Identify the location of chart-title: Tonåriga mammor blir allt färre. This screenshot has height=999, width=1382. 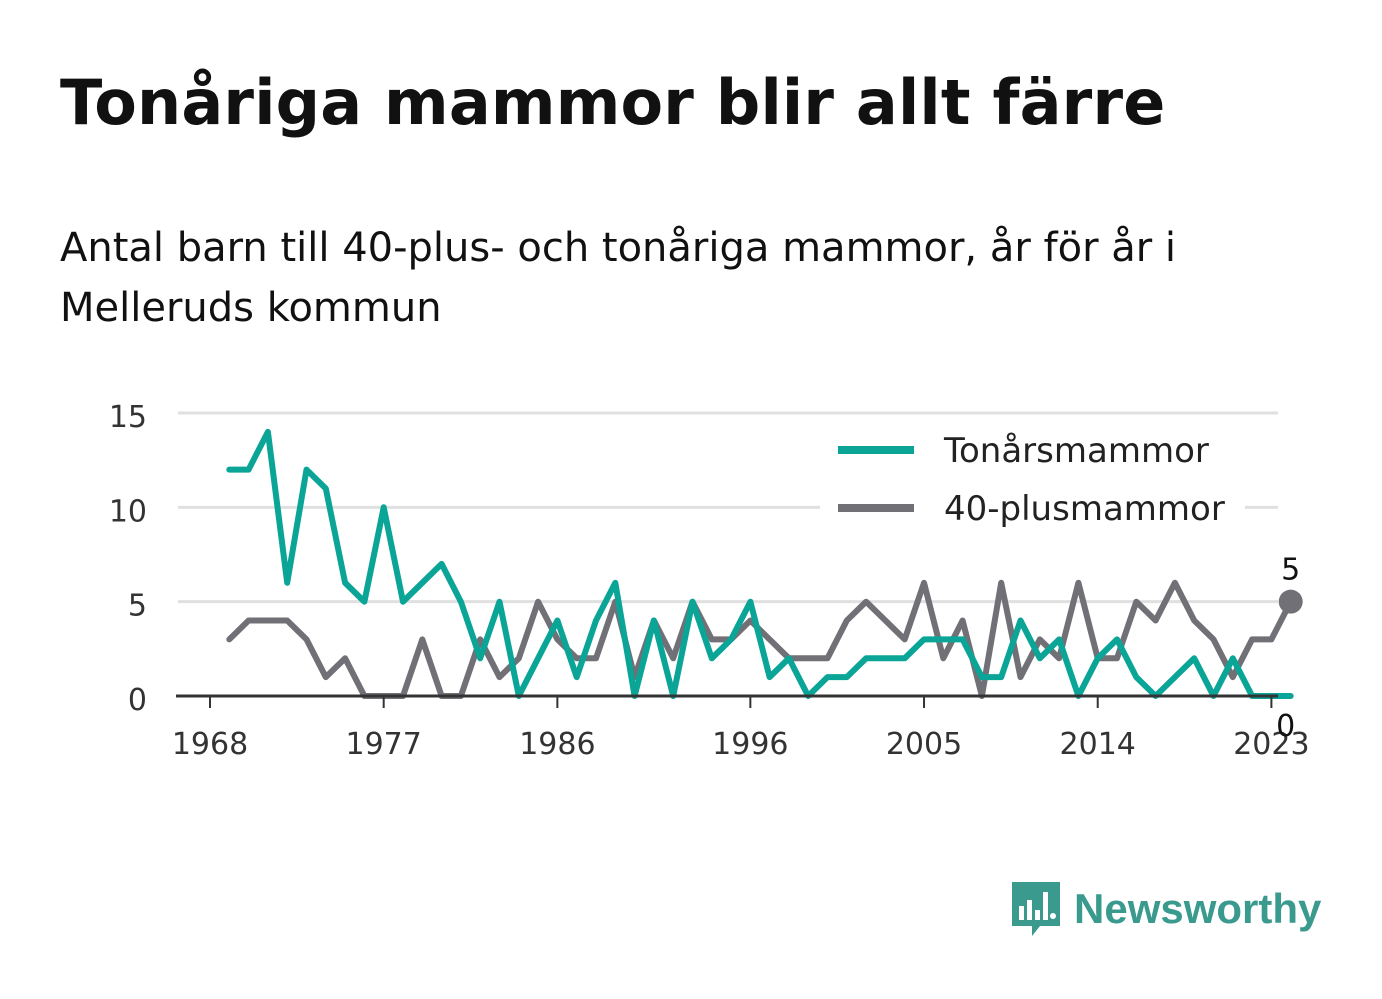
(613, 102).